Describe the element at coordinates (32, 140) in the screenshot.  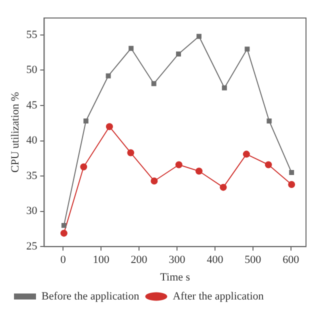
I see `y-tick-label: 40` at that location.